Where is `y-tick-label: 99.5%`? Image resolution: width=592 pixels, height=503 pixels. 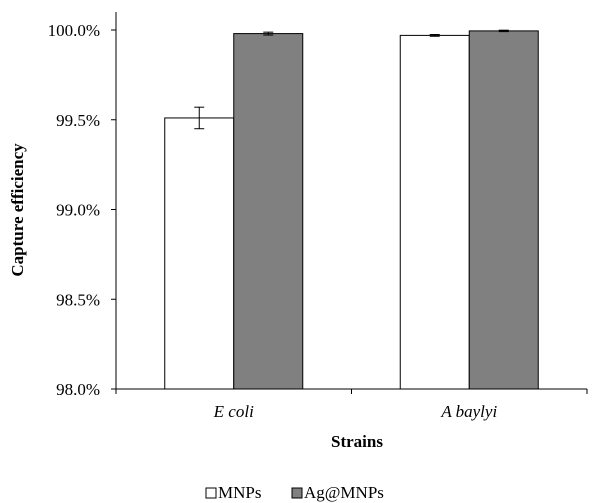
y-tick-label: 99.5% is located at coordinates (78, 120).